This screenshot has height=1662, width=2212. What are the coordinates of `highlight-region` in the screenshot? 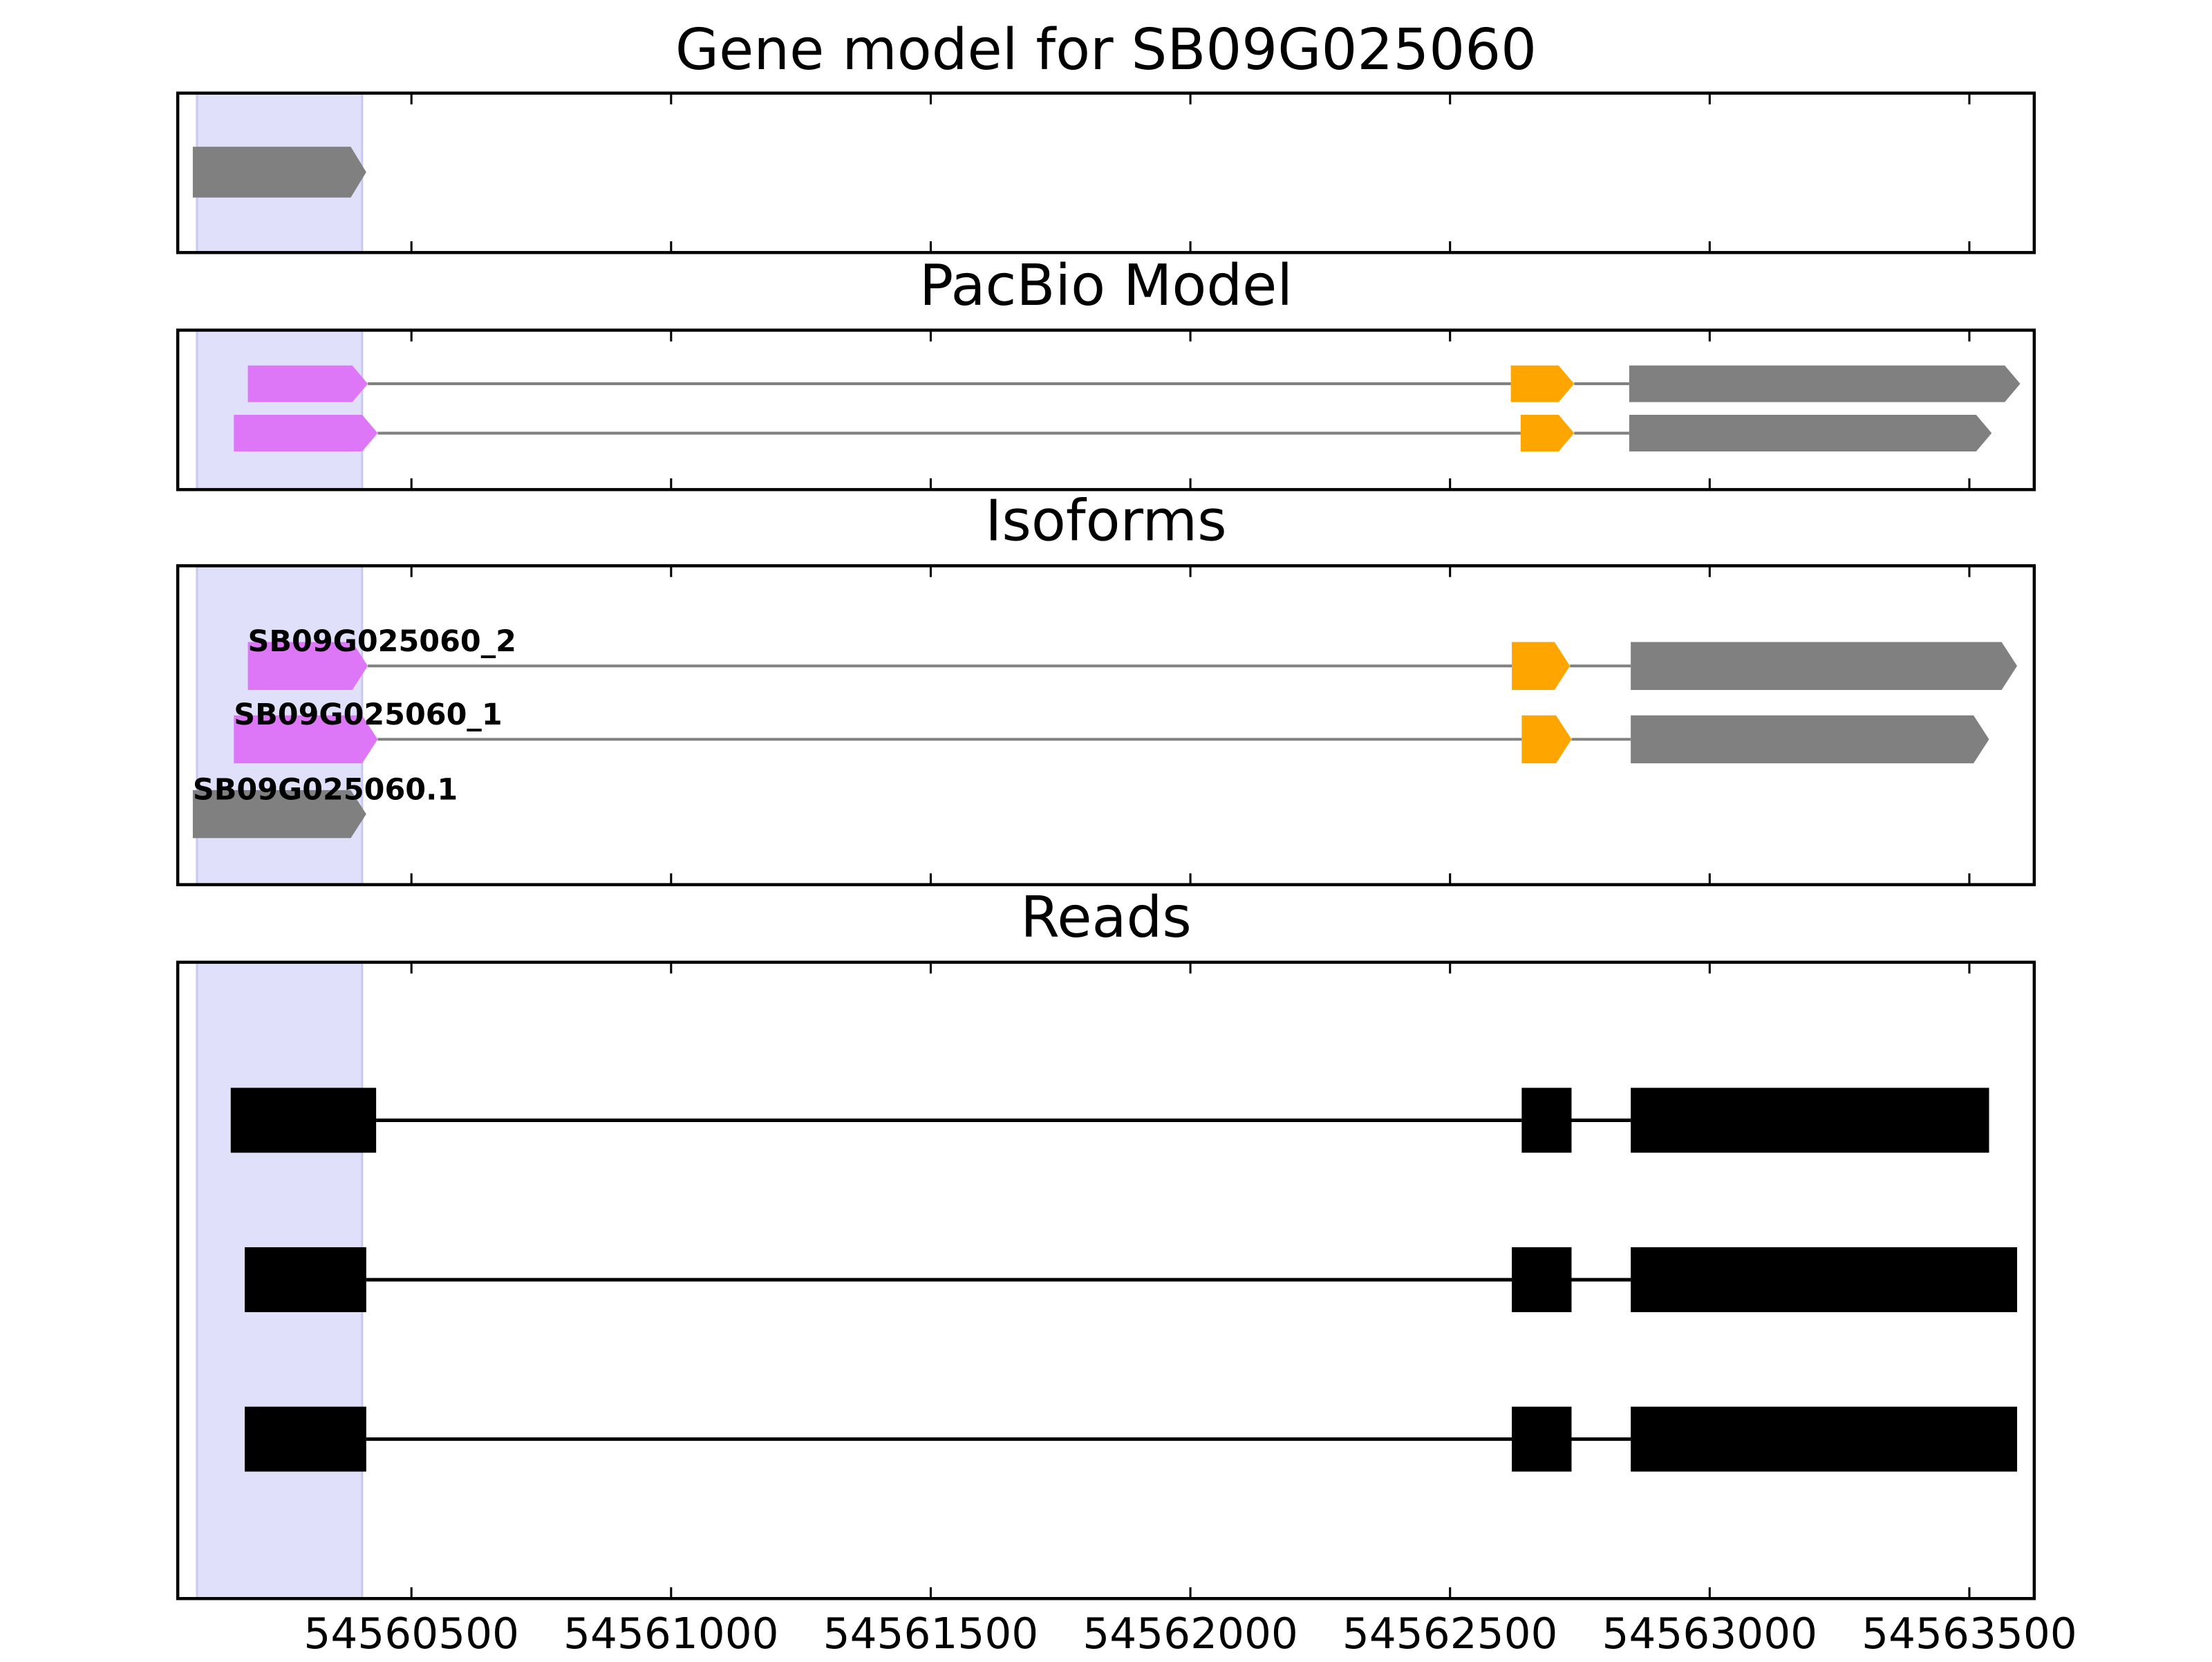 It's located at (280, 410).